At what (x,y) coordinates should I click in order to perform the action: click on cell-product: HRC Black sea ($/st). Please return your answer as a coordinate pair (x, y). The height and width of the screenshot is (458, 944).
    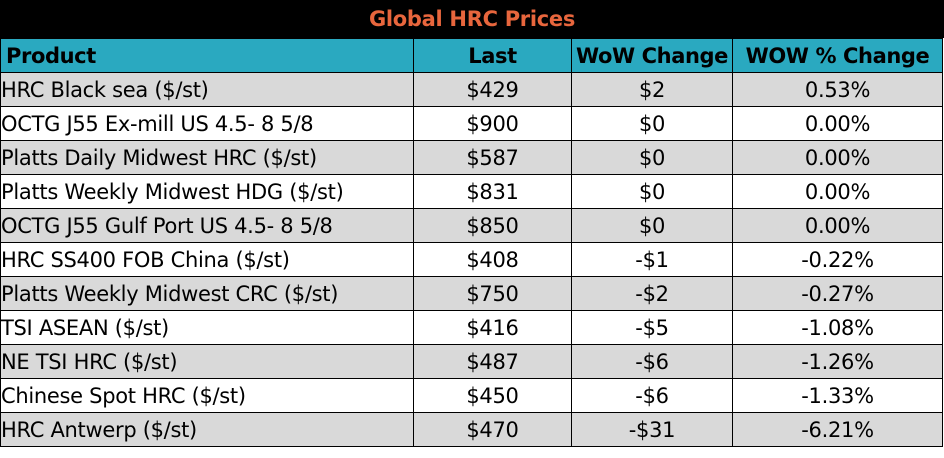
    Looking at the image, I should click on (207, 89).